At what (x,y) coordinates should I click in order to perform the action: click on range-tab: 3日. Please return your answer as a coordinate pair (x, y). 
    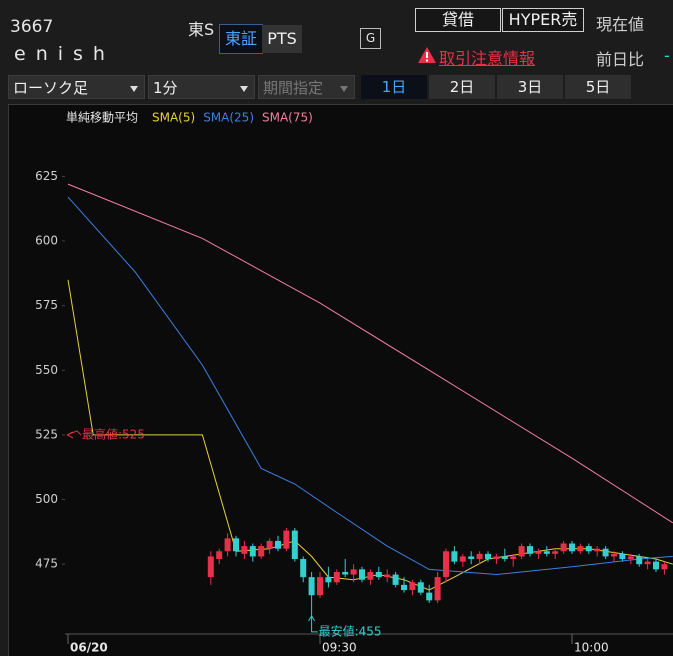
    Looking at the image, I should click on (530, 87).